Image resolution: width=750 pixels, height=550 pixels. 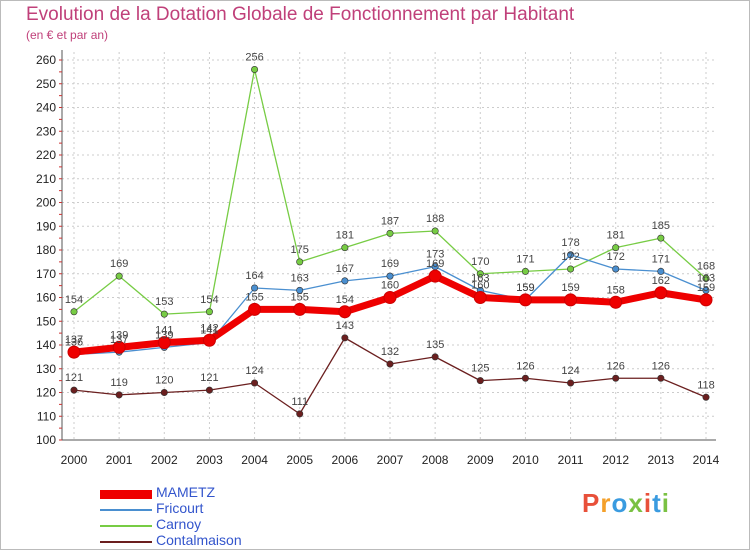 I want to click on data-label-mametz: 137, so click(x=74, y=340).